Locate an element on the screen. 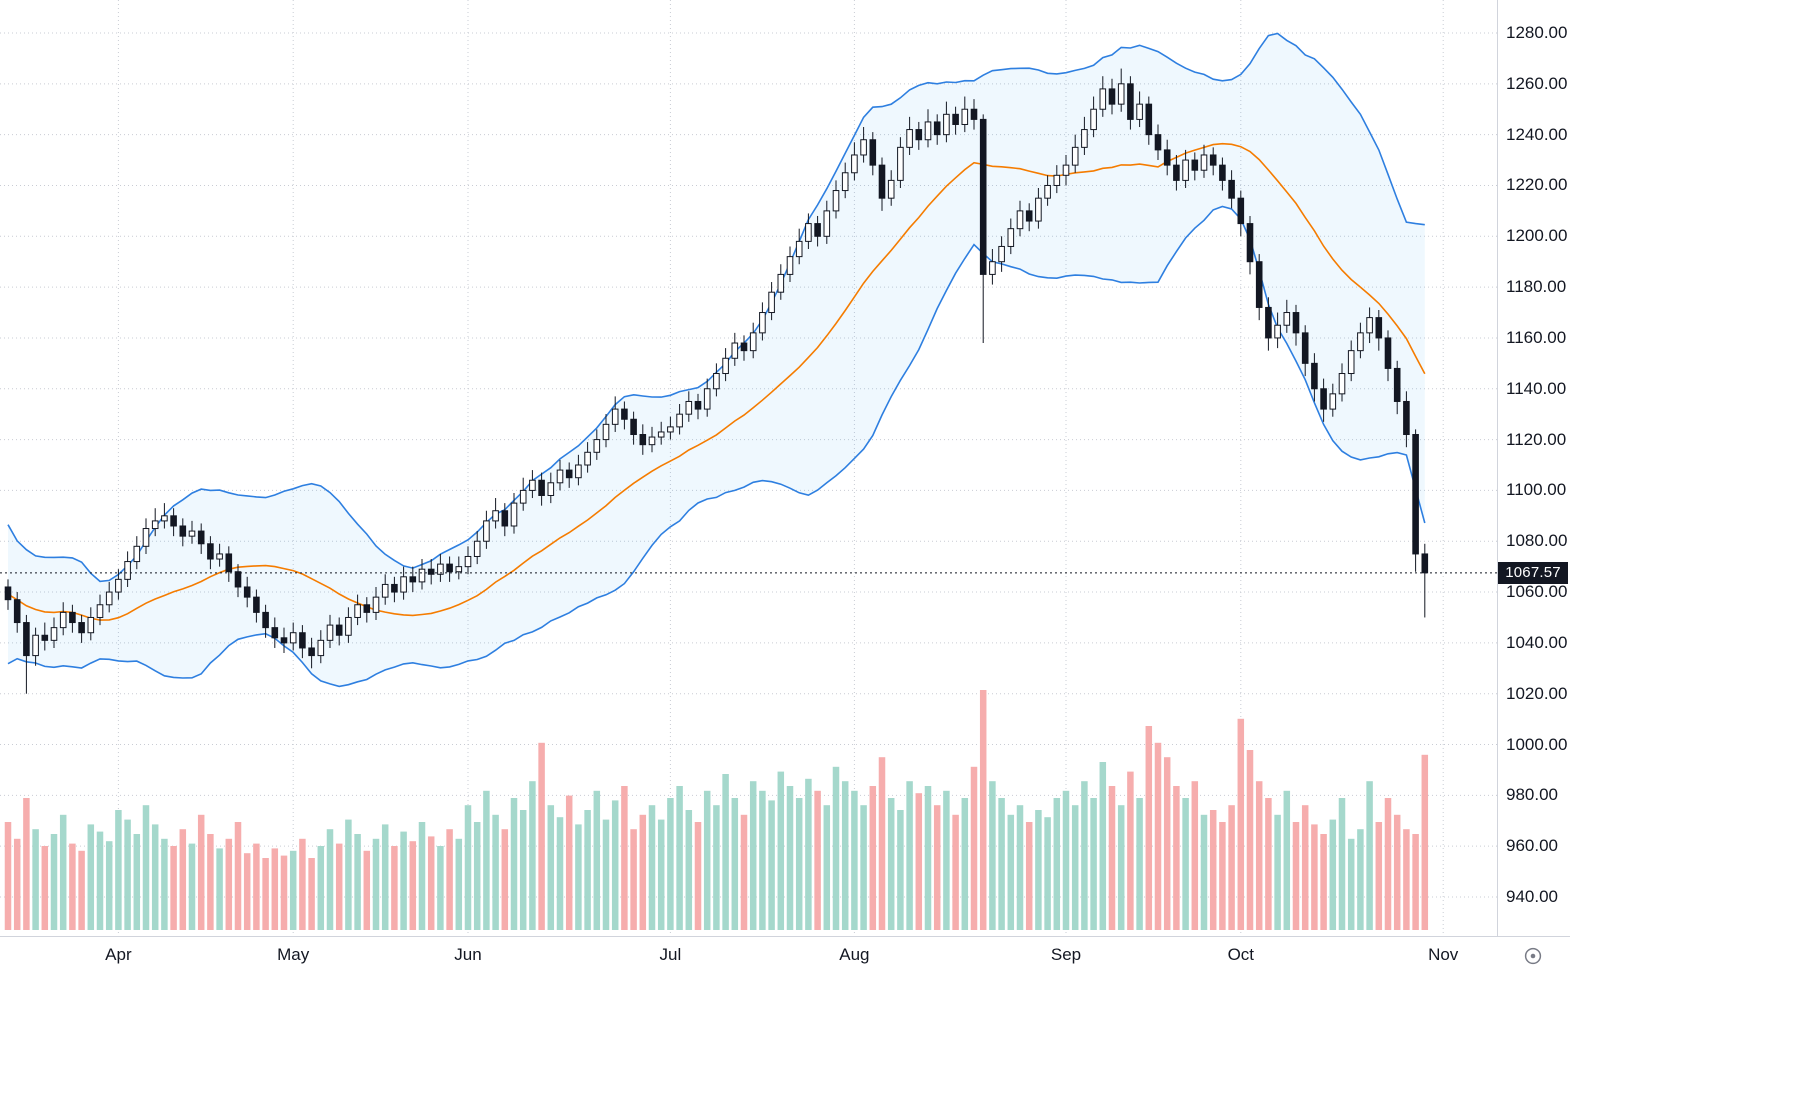  gear-circle-icon is located at coordinates (1533, 956).